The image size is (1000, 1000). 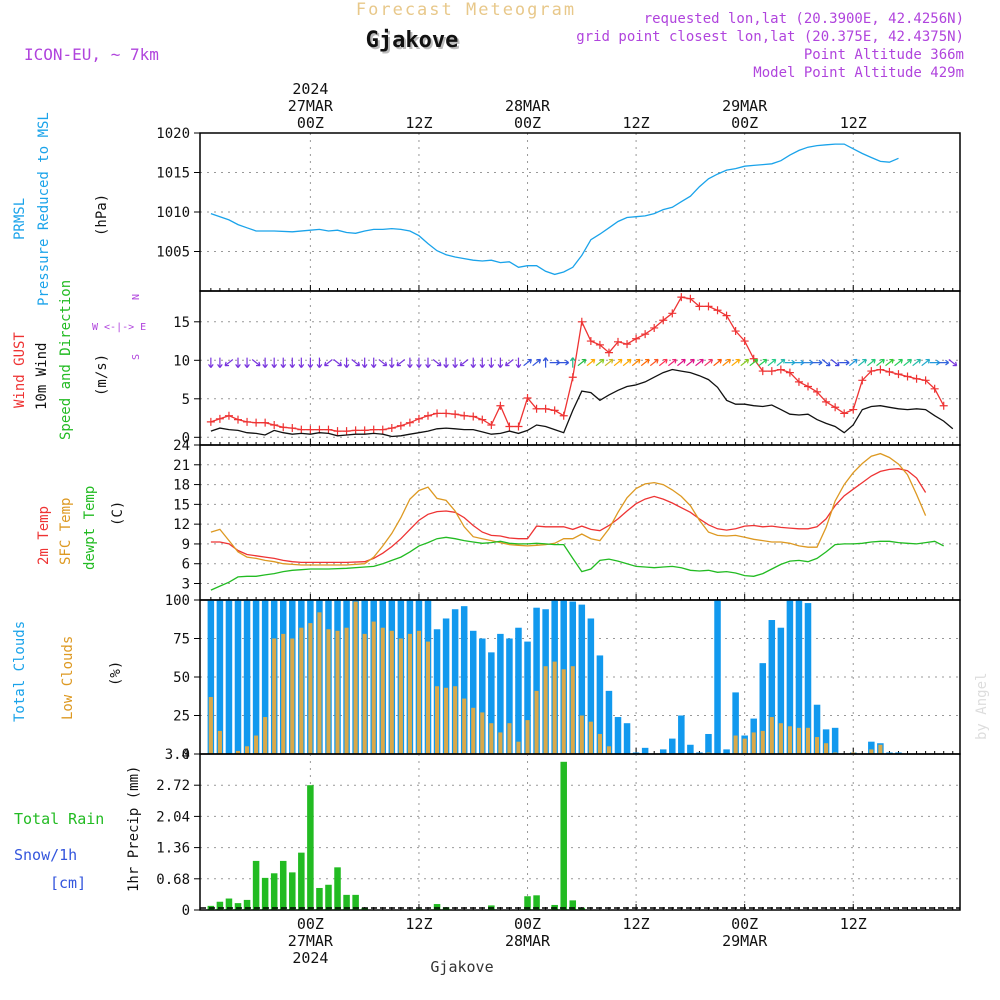 I want to click on requested-coordinates: requested lon,lat (20.3900E, 42.4256N), so click(x=804, y=19).